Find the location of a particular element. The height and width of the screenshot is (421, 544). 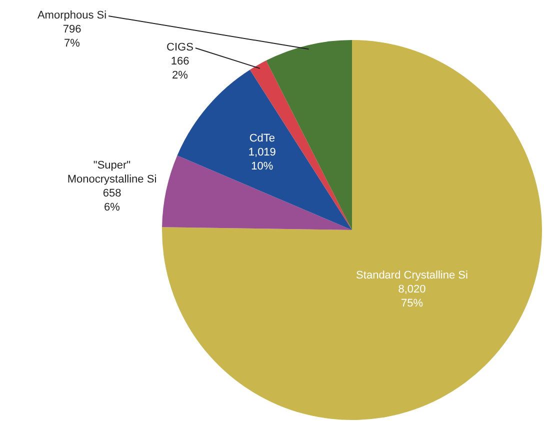

data-label: 1,019 10% is located at coordinates (262, 159).